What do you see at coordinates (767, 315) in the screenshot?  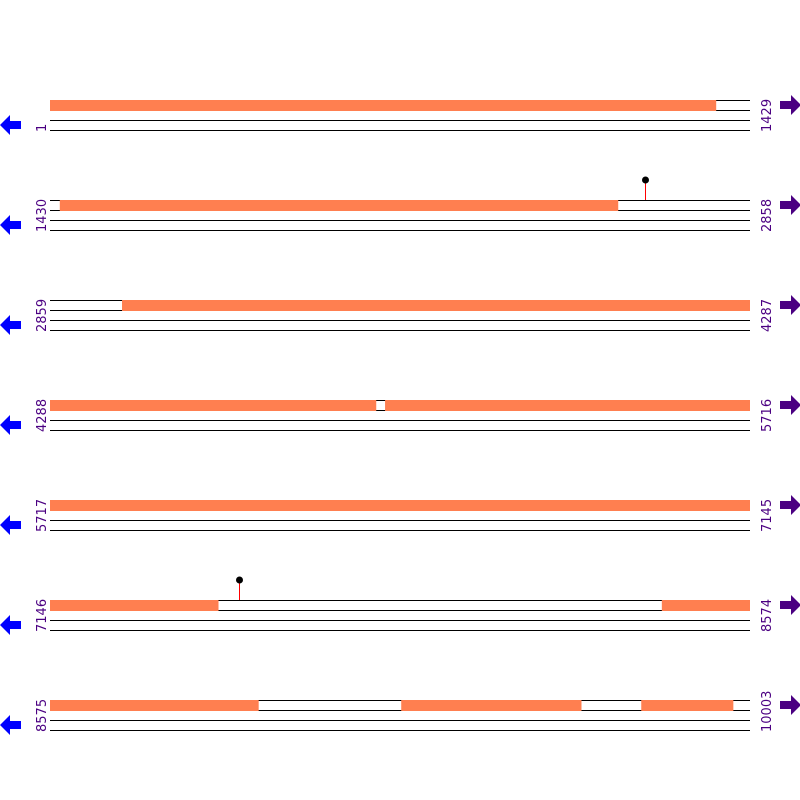 I see `end-position-label: 4287` at bounding box center [767, 315].